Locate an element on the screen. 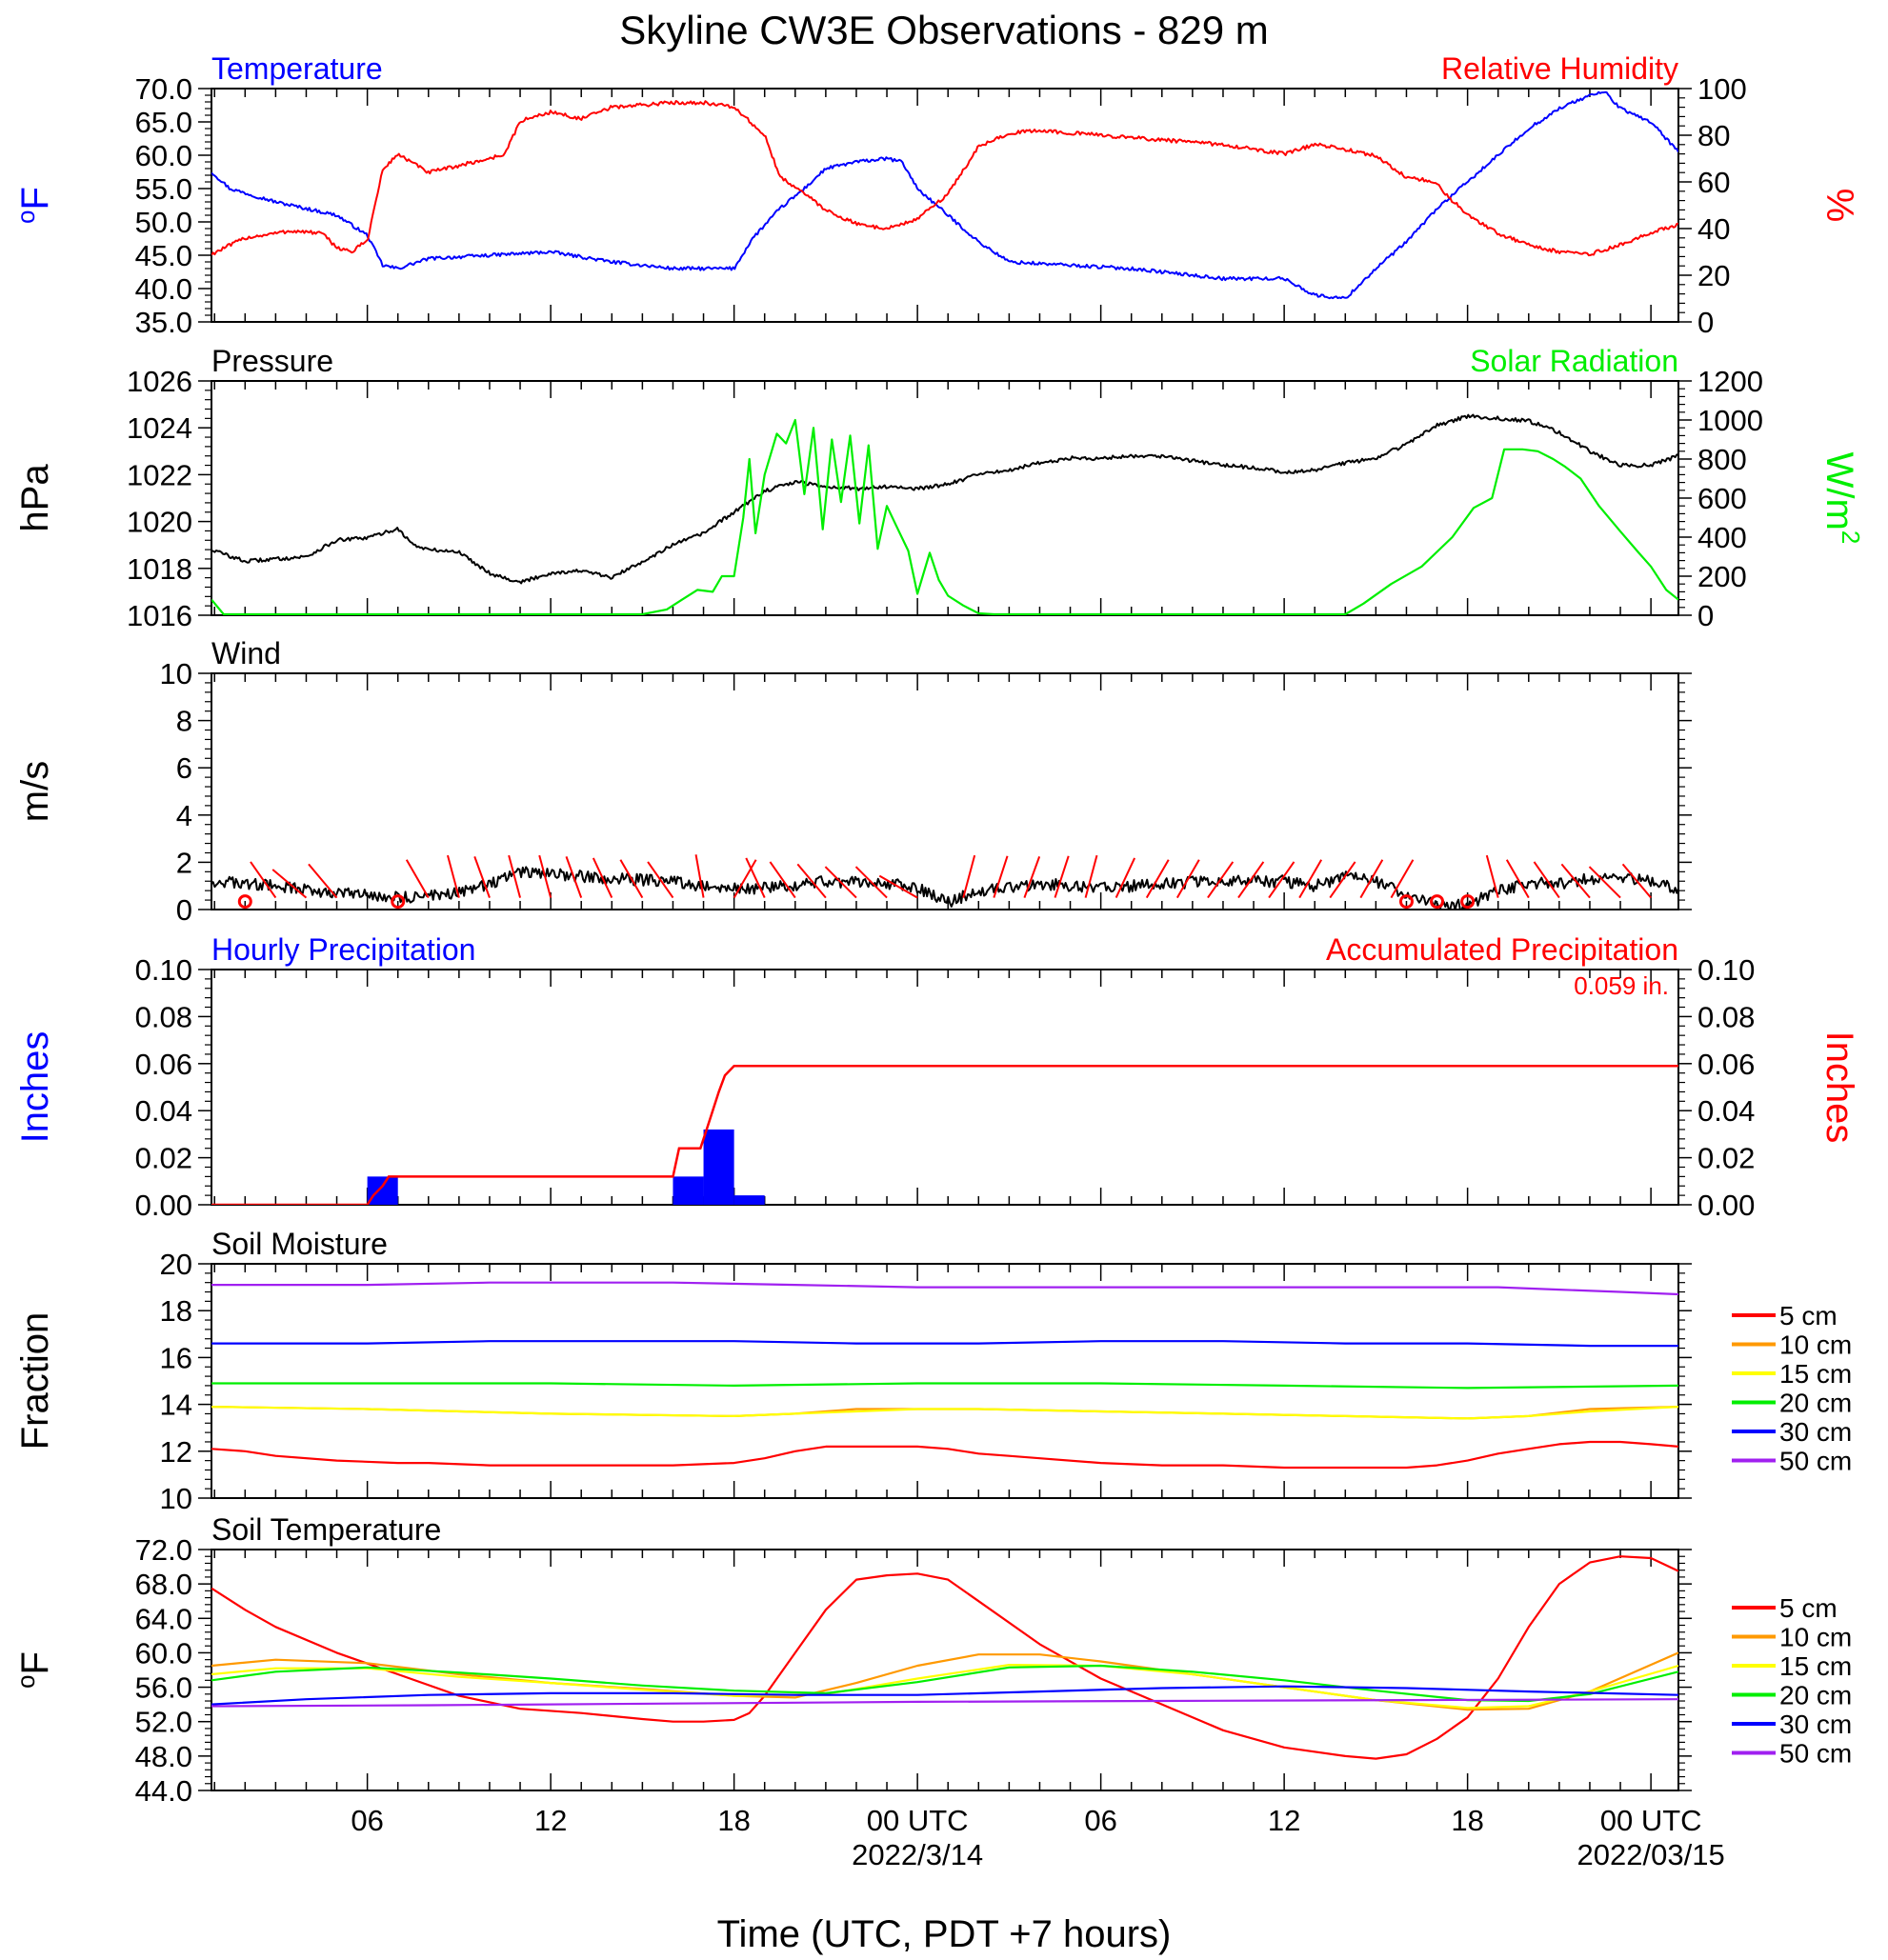 Image resolution: width=1888 pixels, height=1960 pixels. y-tick-label-left: 35.0 is located at coordinates (163, 322).